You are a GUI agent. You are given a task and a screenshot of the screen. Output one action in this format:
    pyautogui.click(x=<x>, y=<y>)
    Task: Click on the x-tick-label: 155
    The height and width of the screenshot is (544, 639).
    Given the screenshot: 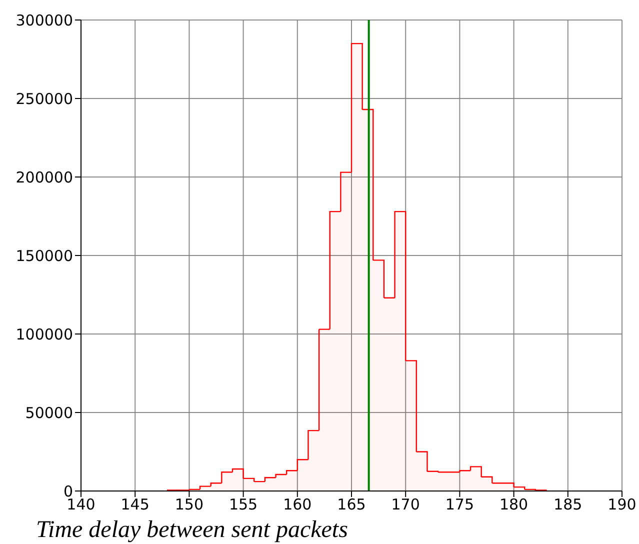 What is the action you would take?
    pyautogui.click(x=243, y=505)
    